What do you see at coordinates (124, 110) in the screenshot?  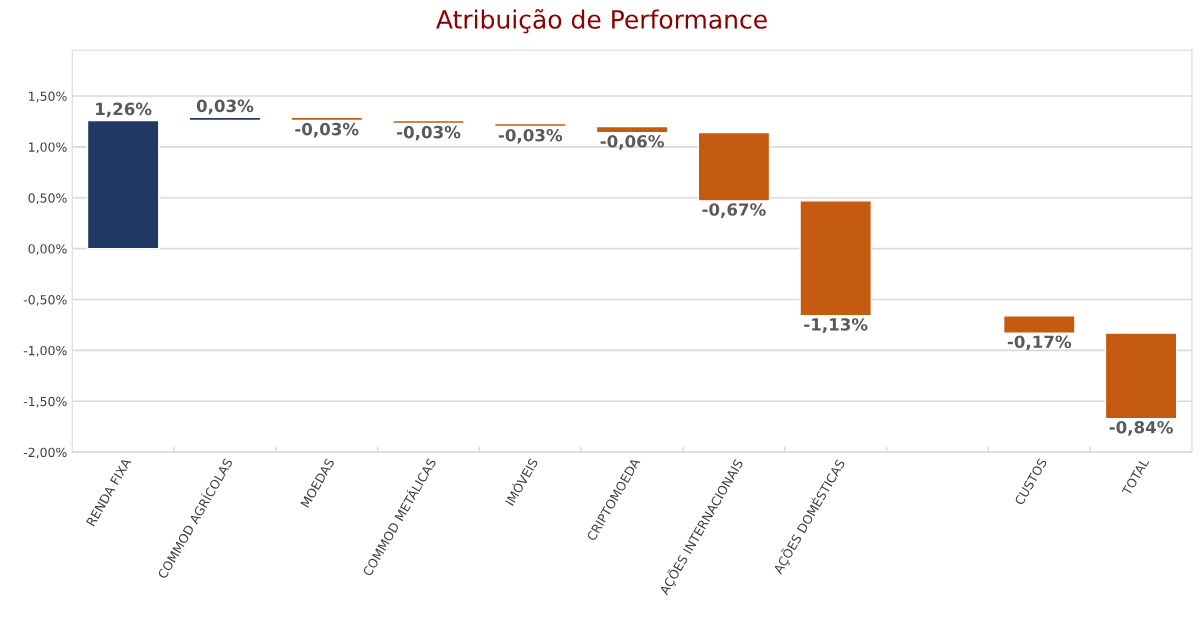 I see `data-label: 1,26%` at bounding box center [124, 110].